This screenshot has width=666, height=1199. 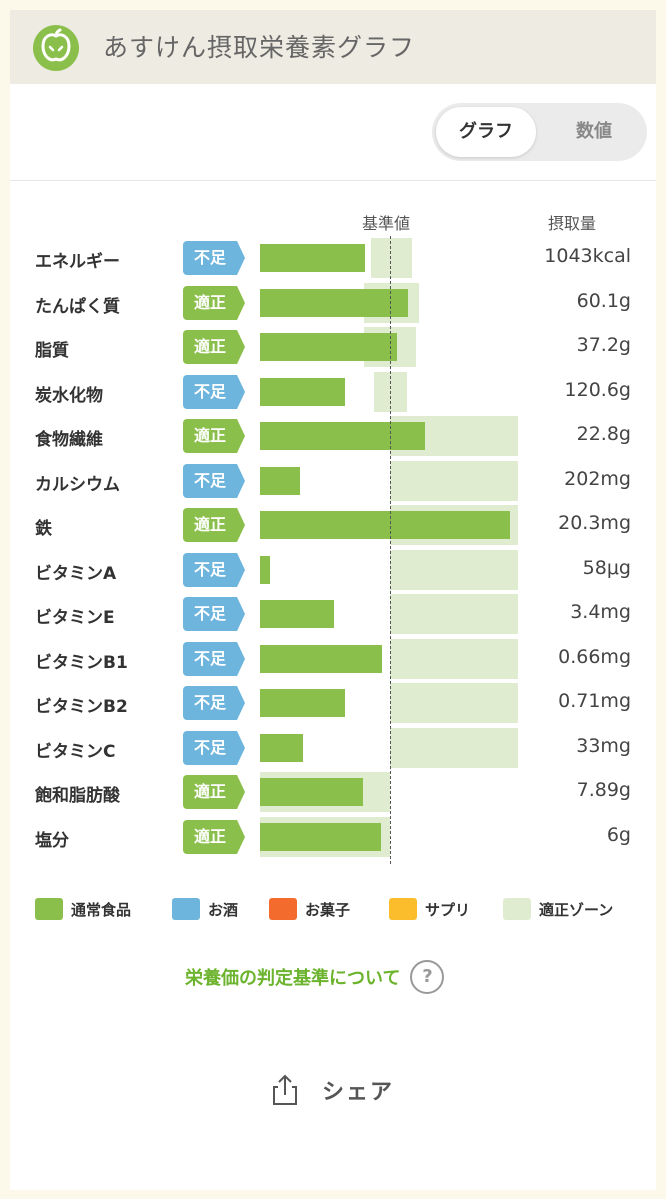 I want to click on intake-value: 1043kcal, so click(x=587, y=256).